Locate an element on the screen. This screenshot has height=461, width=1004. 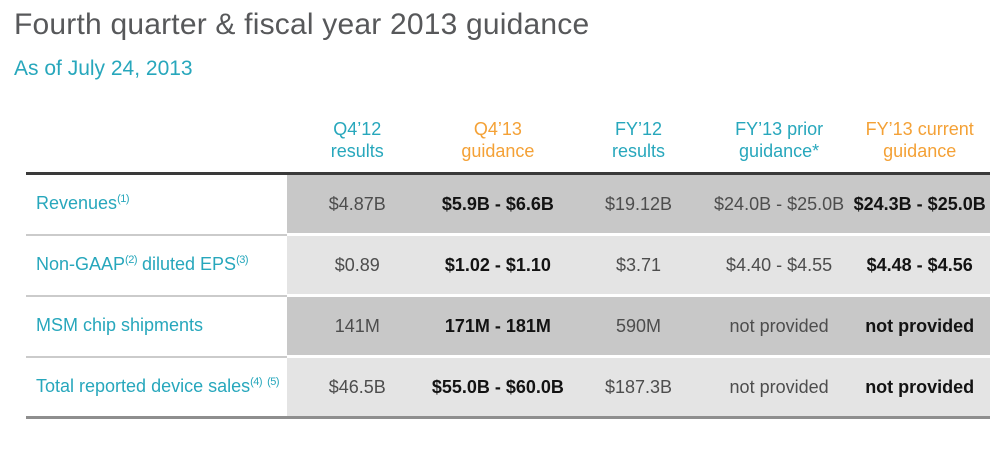
row-label-non-gaap-diluted-eps: Non-GAAP(2) diluted EPS(3) is located at coordinates (156, 266).